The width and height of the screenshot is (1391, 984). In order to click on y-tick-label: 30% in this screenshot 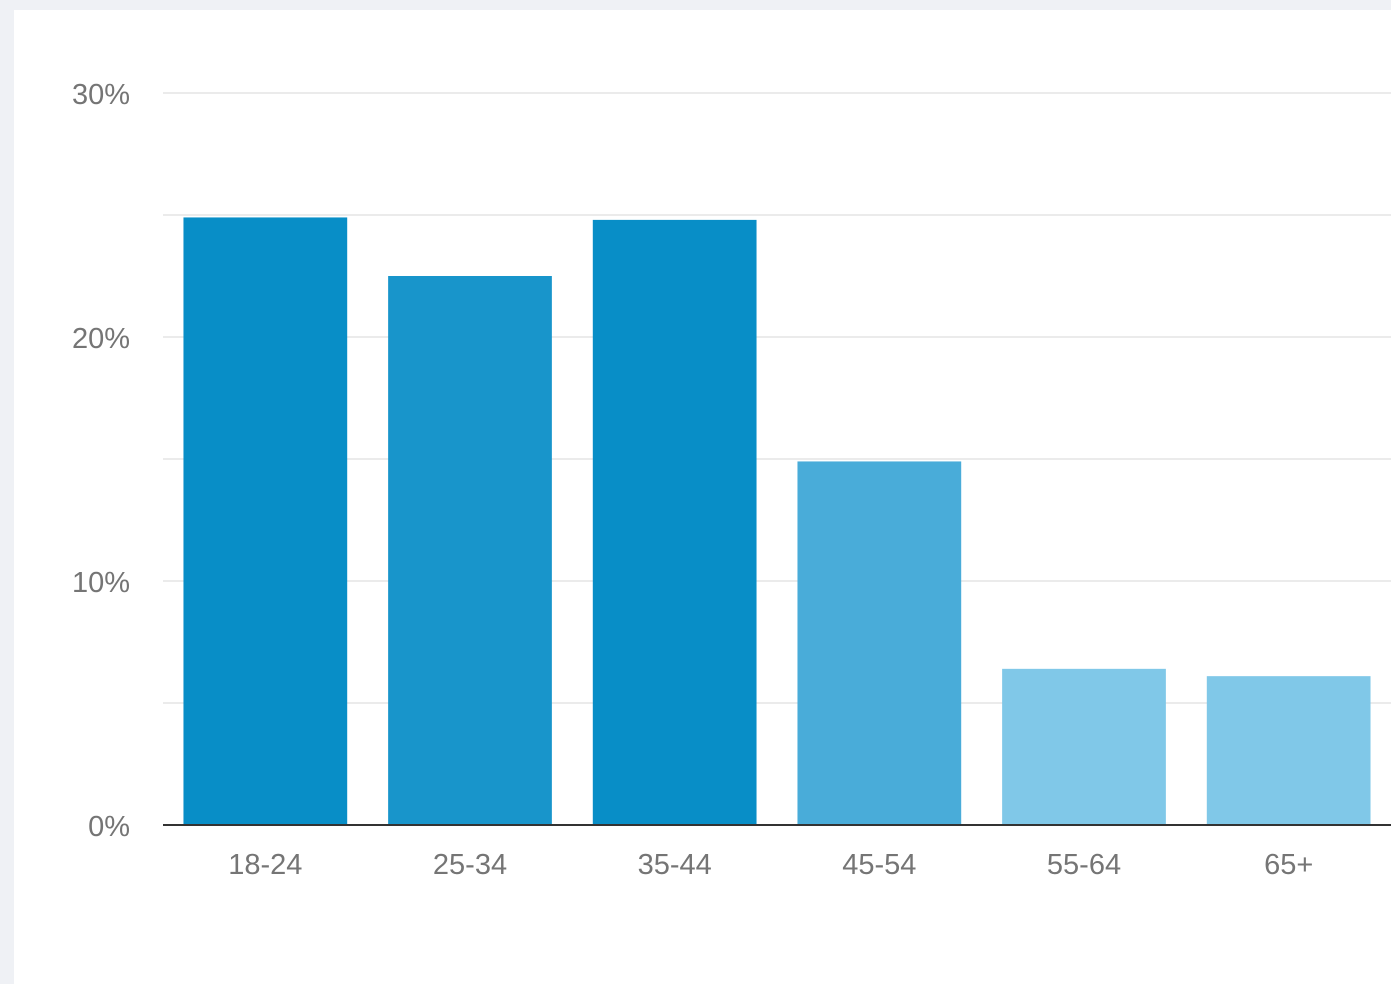, I will do `click(101, 95)`.